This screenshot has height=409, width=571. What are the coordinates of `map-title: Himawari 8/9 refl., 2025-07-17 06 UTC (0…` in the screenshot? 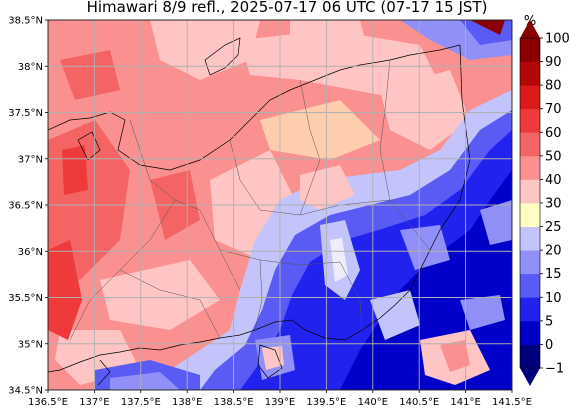 It's located at (287, 8).